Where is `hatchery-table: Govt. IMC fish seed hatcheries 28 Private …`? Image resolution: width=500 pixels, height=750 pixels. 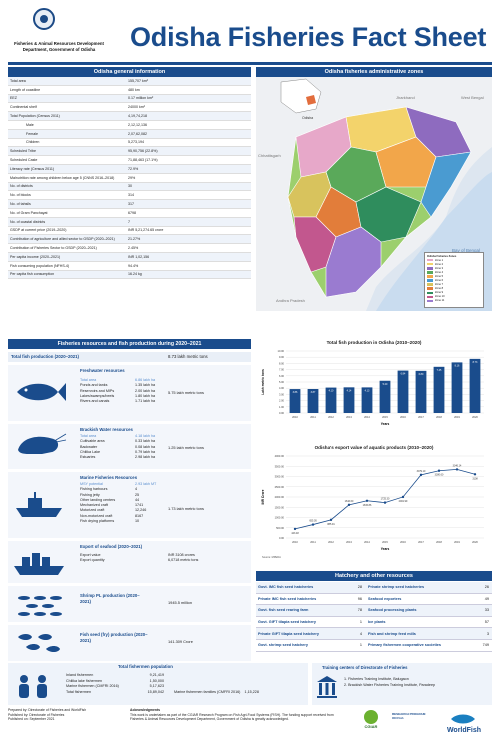 hatchery-table: Govt. IMC fish seed hatcheries 28 Private … is located at coordinates (374, 617).